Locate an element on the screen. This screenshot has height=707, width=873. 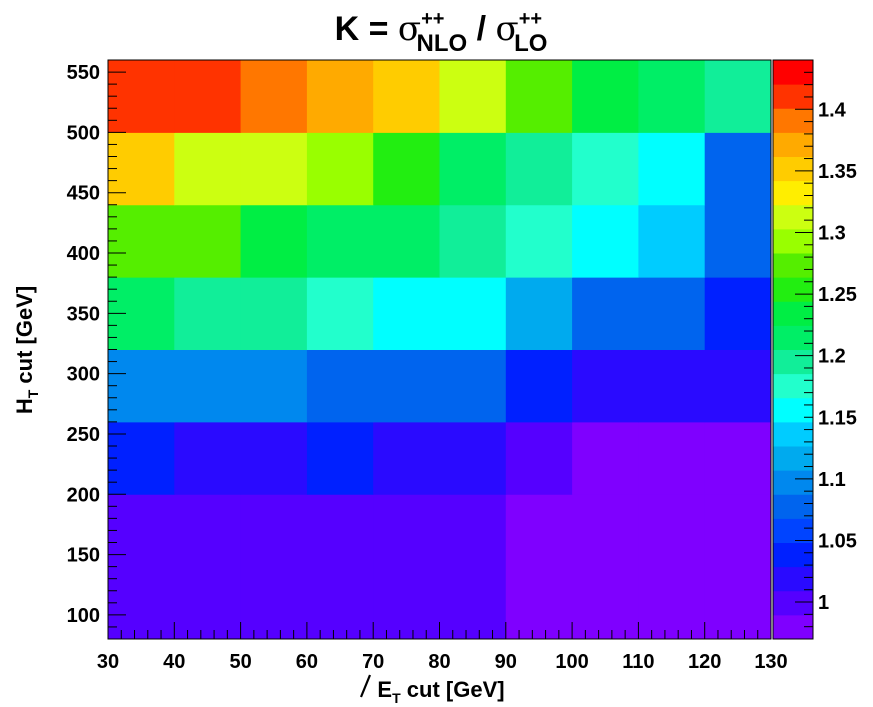
x-axis: 30 40 50 60 70 80 90 100 110 120 130 is located at coordinates (442, 647).